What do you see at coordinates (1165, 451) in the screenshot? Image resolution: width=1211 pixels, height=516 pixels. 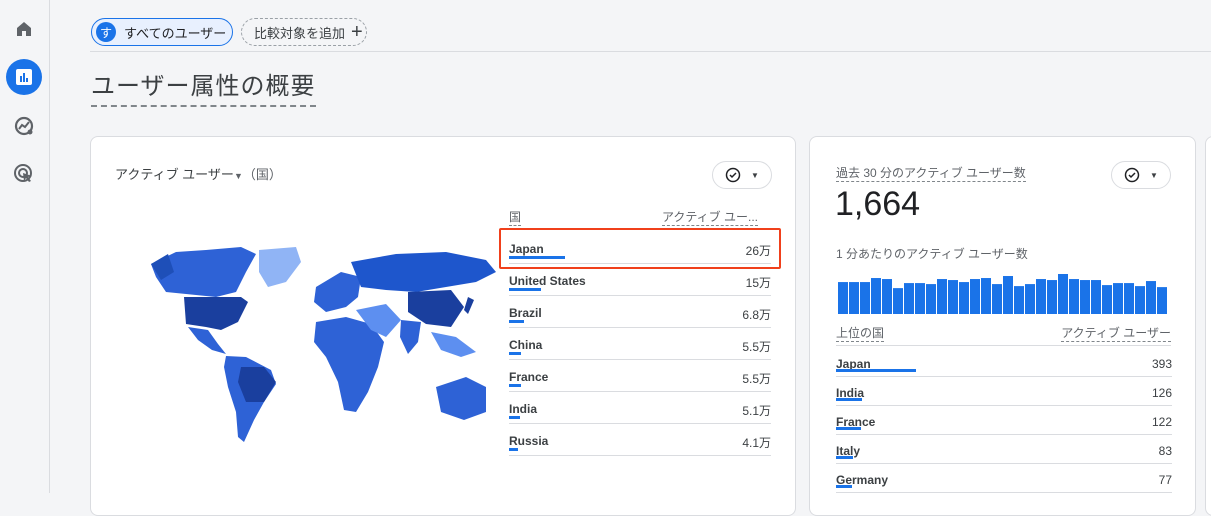 I see `country-value: 83` at bounding box center [1165, 451].